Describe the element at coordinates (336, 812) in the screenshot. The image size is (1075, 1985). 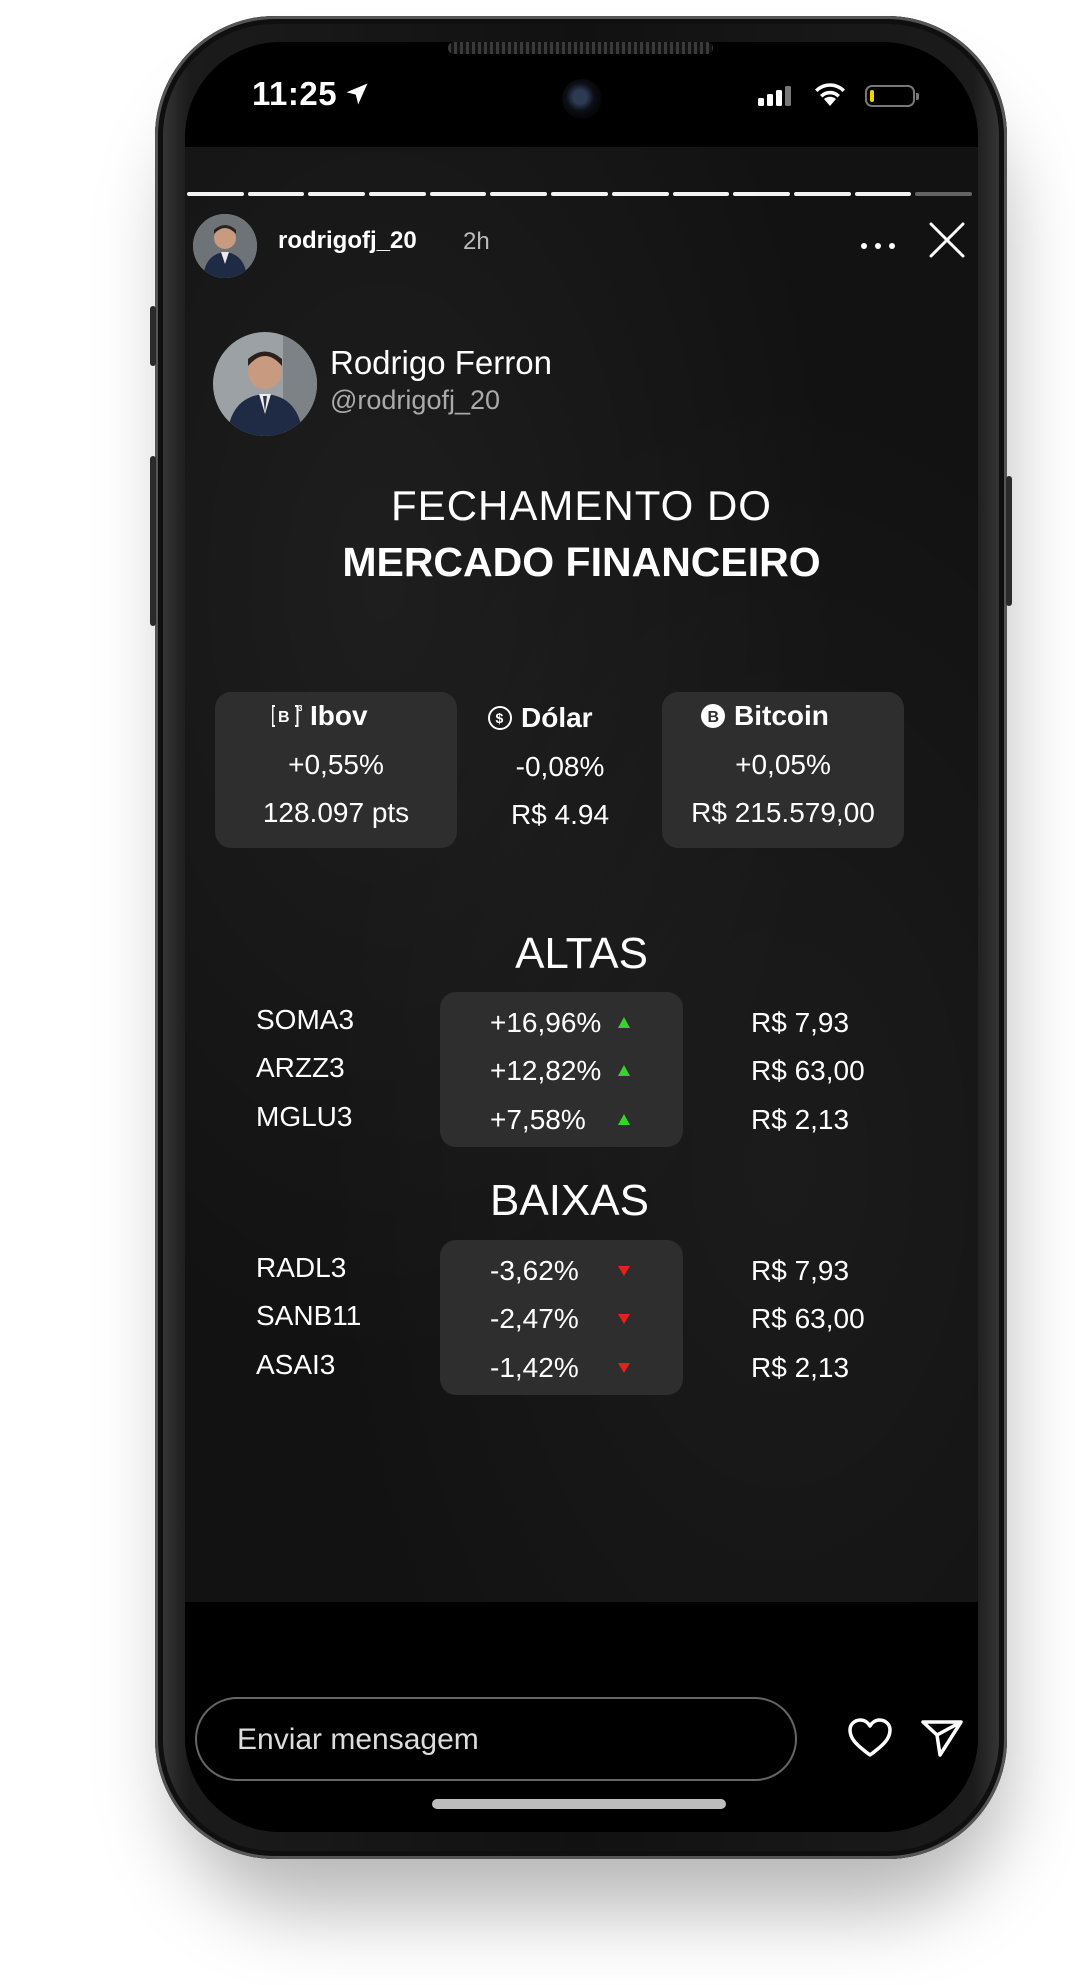
I see `ibov-value: 128.097 pts` at that location.